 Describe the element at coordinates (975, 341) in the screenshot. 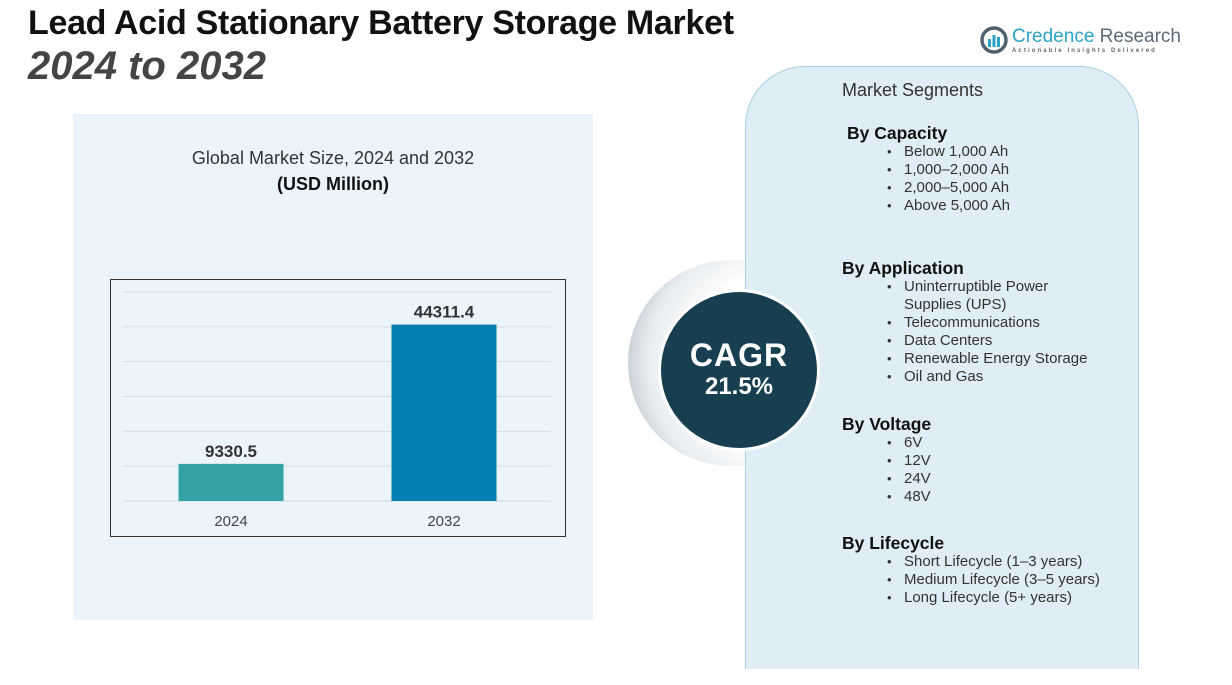

I see `segment-item: Data Centers` at that location.